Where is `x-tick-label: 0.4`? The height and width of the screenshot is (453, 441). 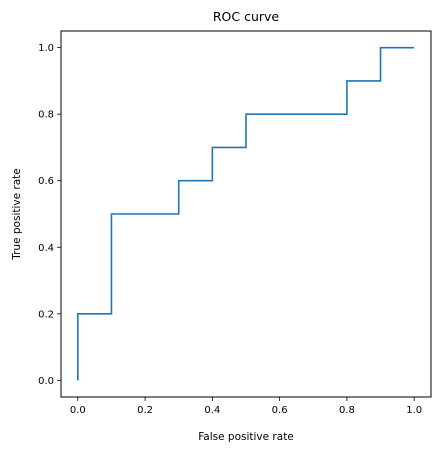 x-tick-label: 0.4 is located at coordinates (212, 410).